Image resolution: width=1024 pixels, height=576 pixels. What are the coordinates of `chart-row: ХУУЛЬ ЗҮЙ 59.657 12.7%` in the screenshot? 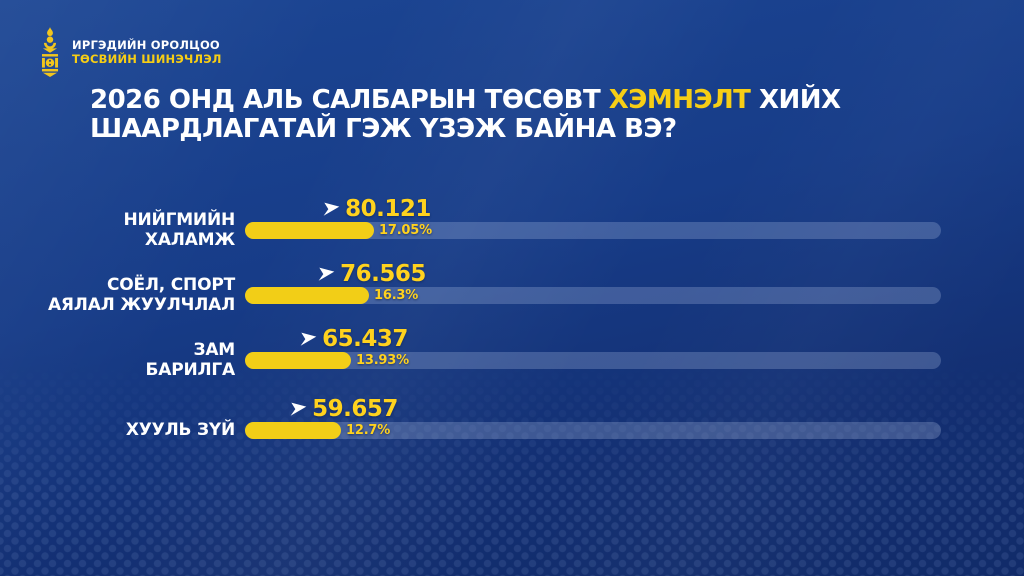 It's located at (512, 421).